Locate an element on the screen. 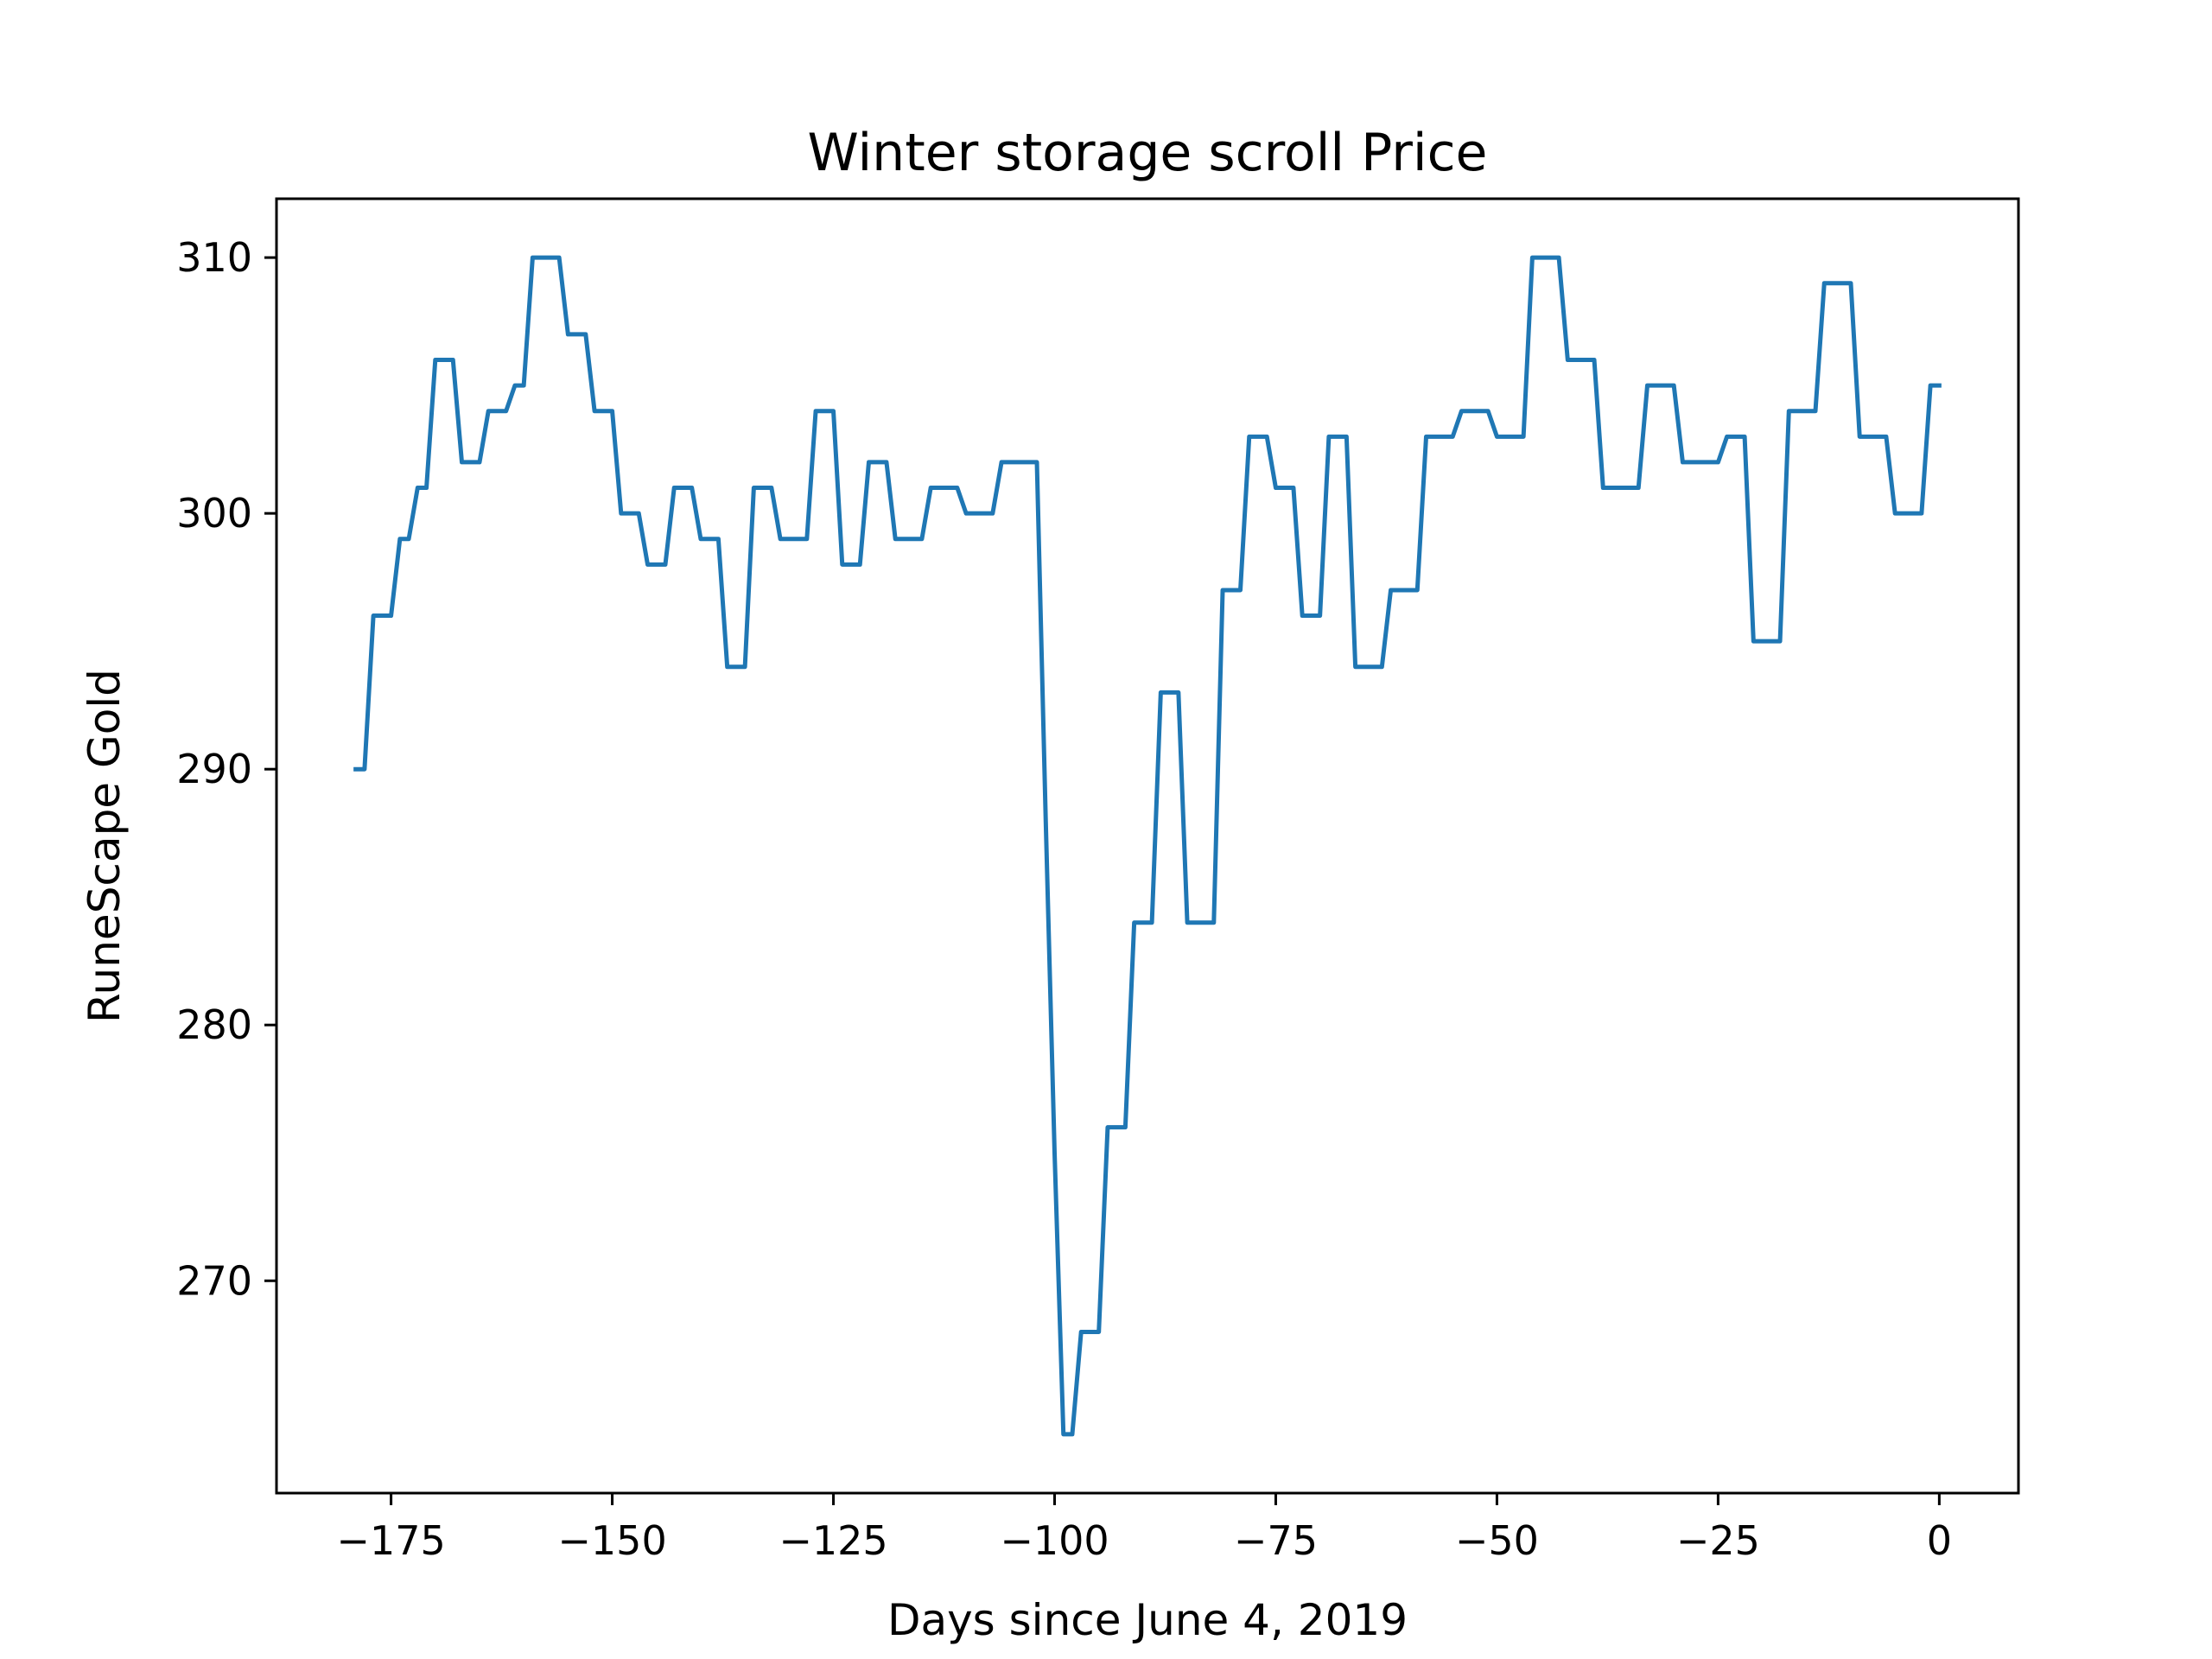 This screenshot has height=1659, width=2212. y-tick-label: 310 is located at coordinates (214, 257).